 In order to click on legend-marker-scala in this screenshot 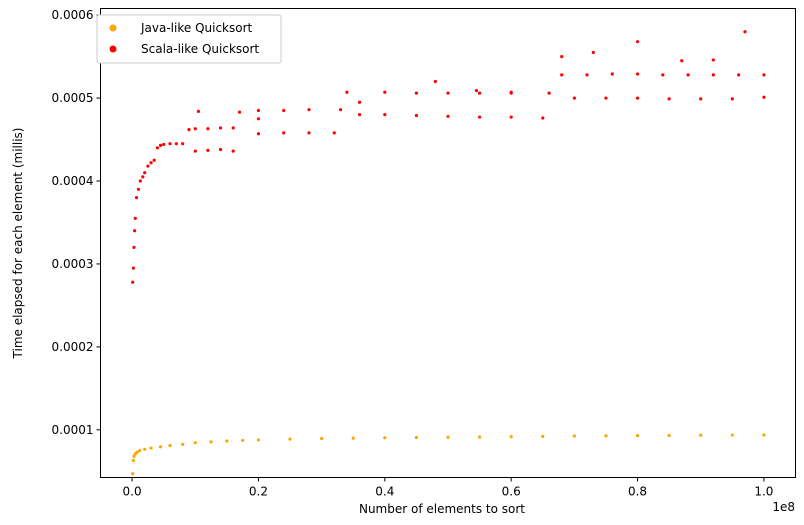, I will do `click(113, 49)`.